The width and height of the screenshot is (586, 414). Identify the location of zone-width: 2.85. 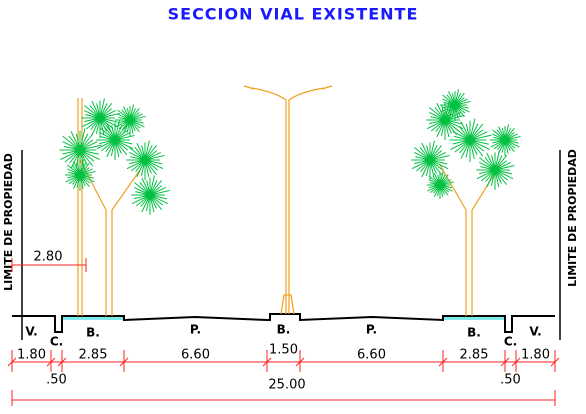
(93, 355).